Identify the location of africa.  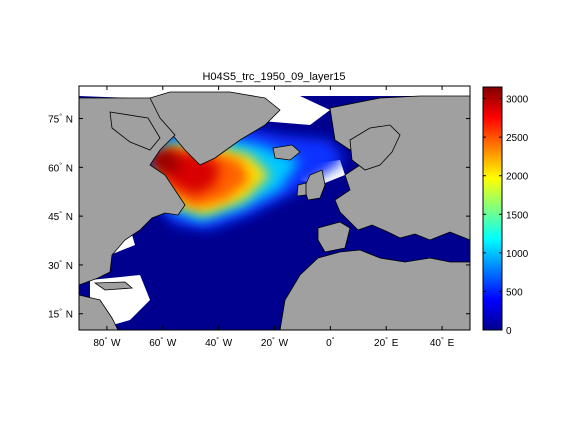
(374, 289).